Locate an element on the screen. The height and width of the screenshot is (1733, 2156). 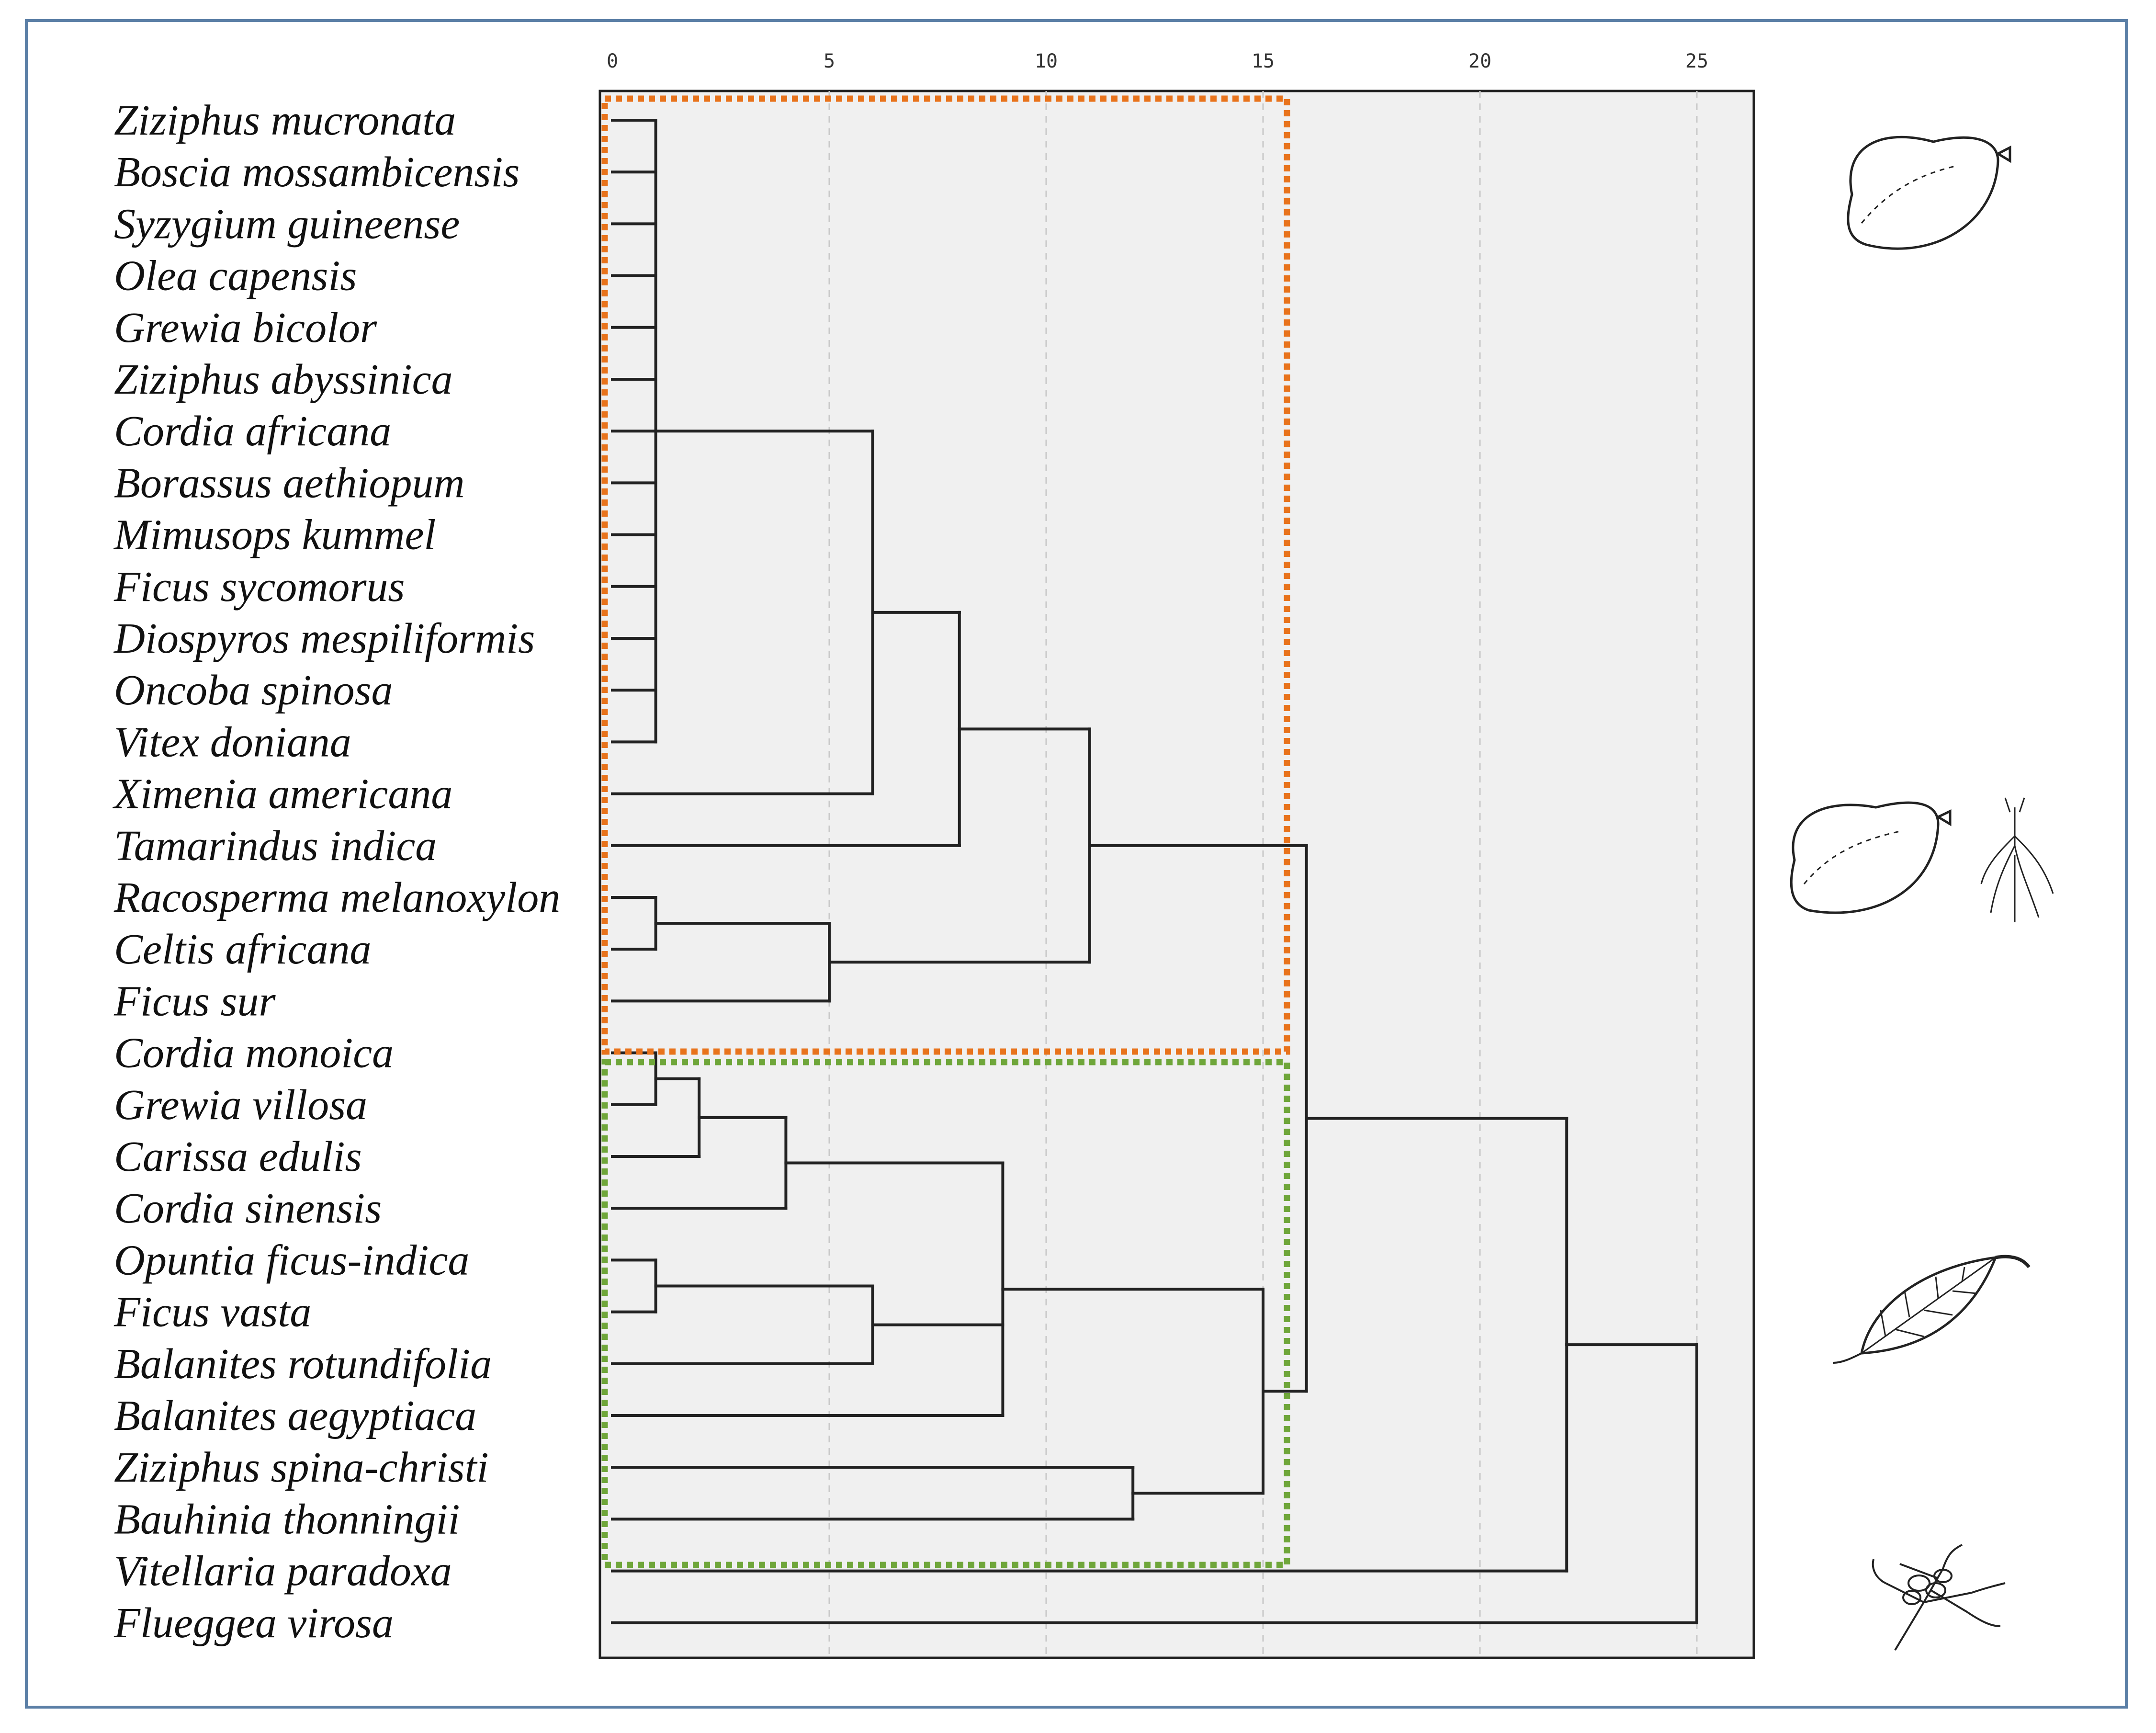
leaf-label: Mimusops kummel is located at coordinates (274, 535).